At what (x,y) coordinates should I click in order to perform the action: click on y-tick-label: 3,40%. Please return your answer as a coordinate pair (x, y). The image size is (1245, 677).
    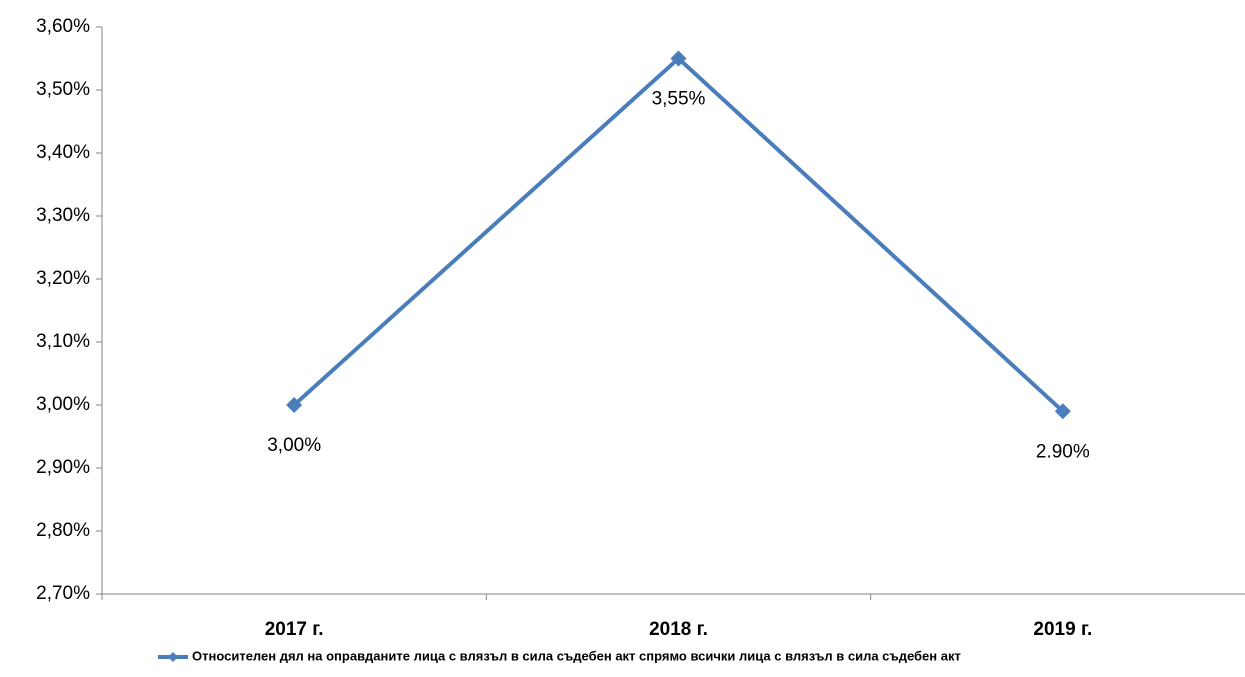
    Looking at the image, I should click on (63, 152).